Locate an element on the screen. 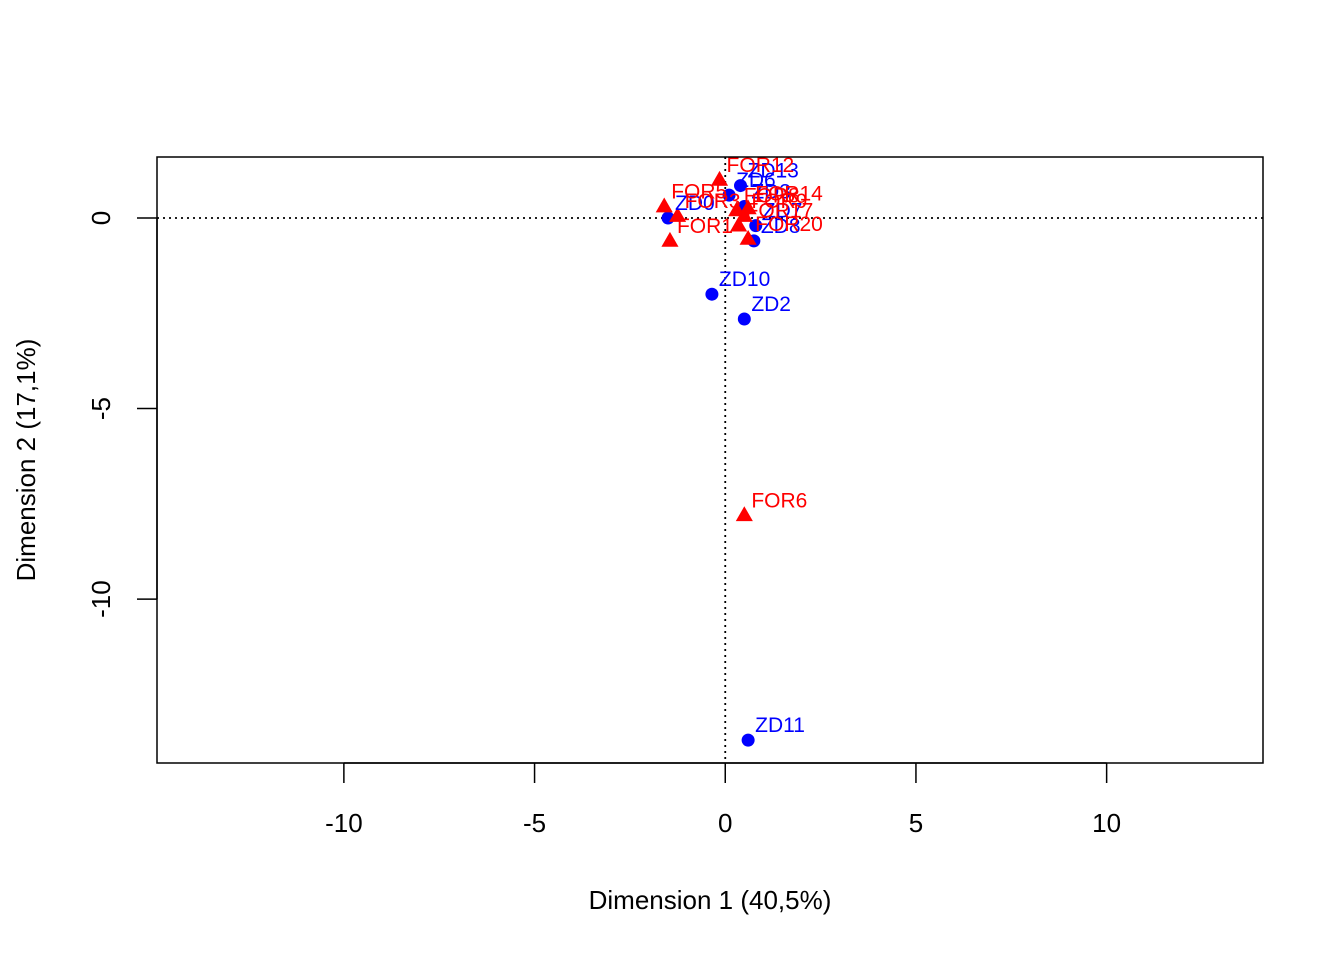  point-zd10 is located at coordinates (712, 294).